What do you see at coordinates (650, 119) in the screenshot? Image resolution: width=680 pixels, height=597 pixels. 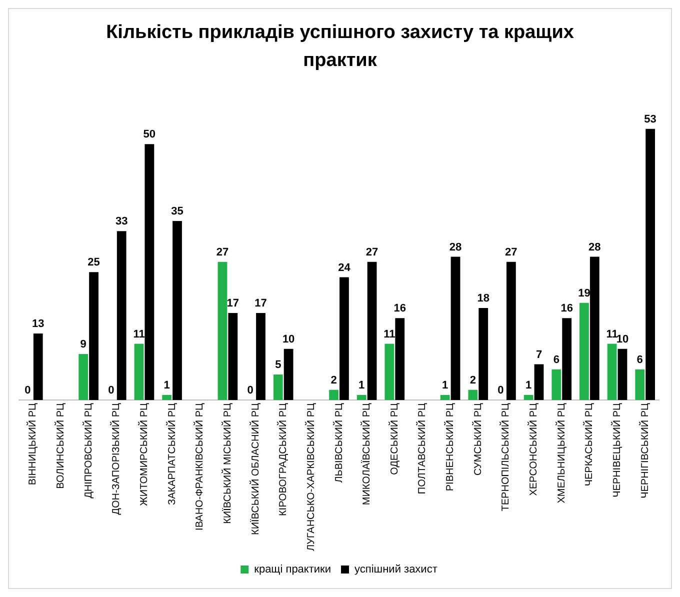 I see `data-label: 53` at bounding box center [650, 119].